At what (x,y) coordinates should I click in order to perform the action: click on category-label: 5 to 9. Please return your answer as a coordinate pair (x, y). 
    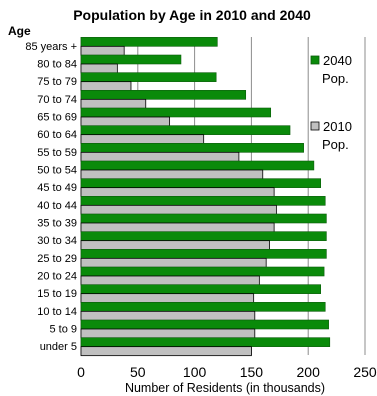
    Looking at the image, I should click on (63, 330).